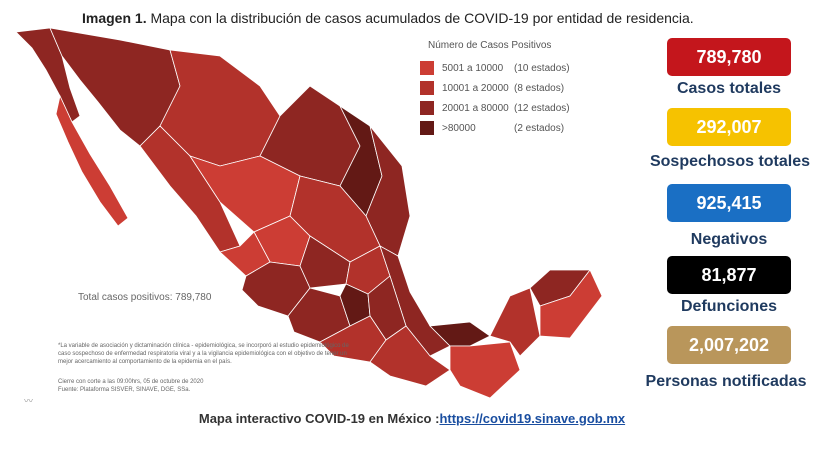  I want to click on legend-count: (10 estados), so click(542, 68).